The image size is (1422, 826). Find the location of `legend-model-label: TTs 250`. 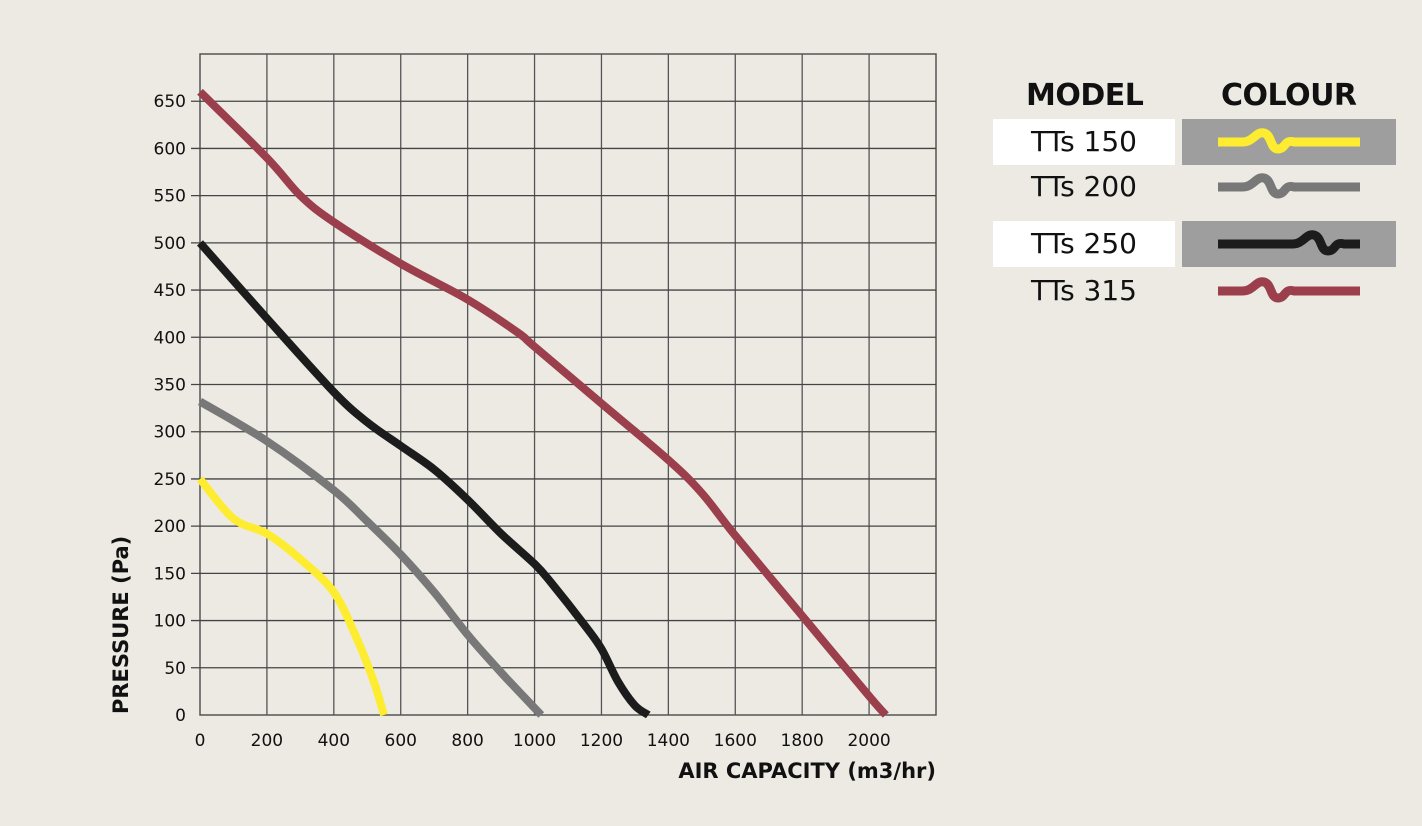

legend-model-label: TTs 250 is located at coordinates (1084, 244).